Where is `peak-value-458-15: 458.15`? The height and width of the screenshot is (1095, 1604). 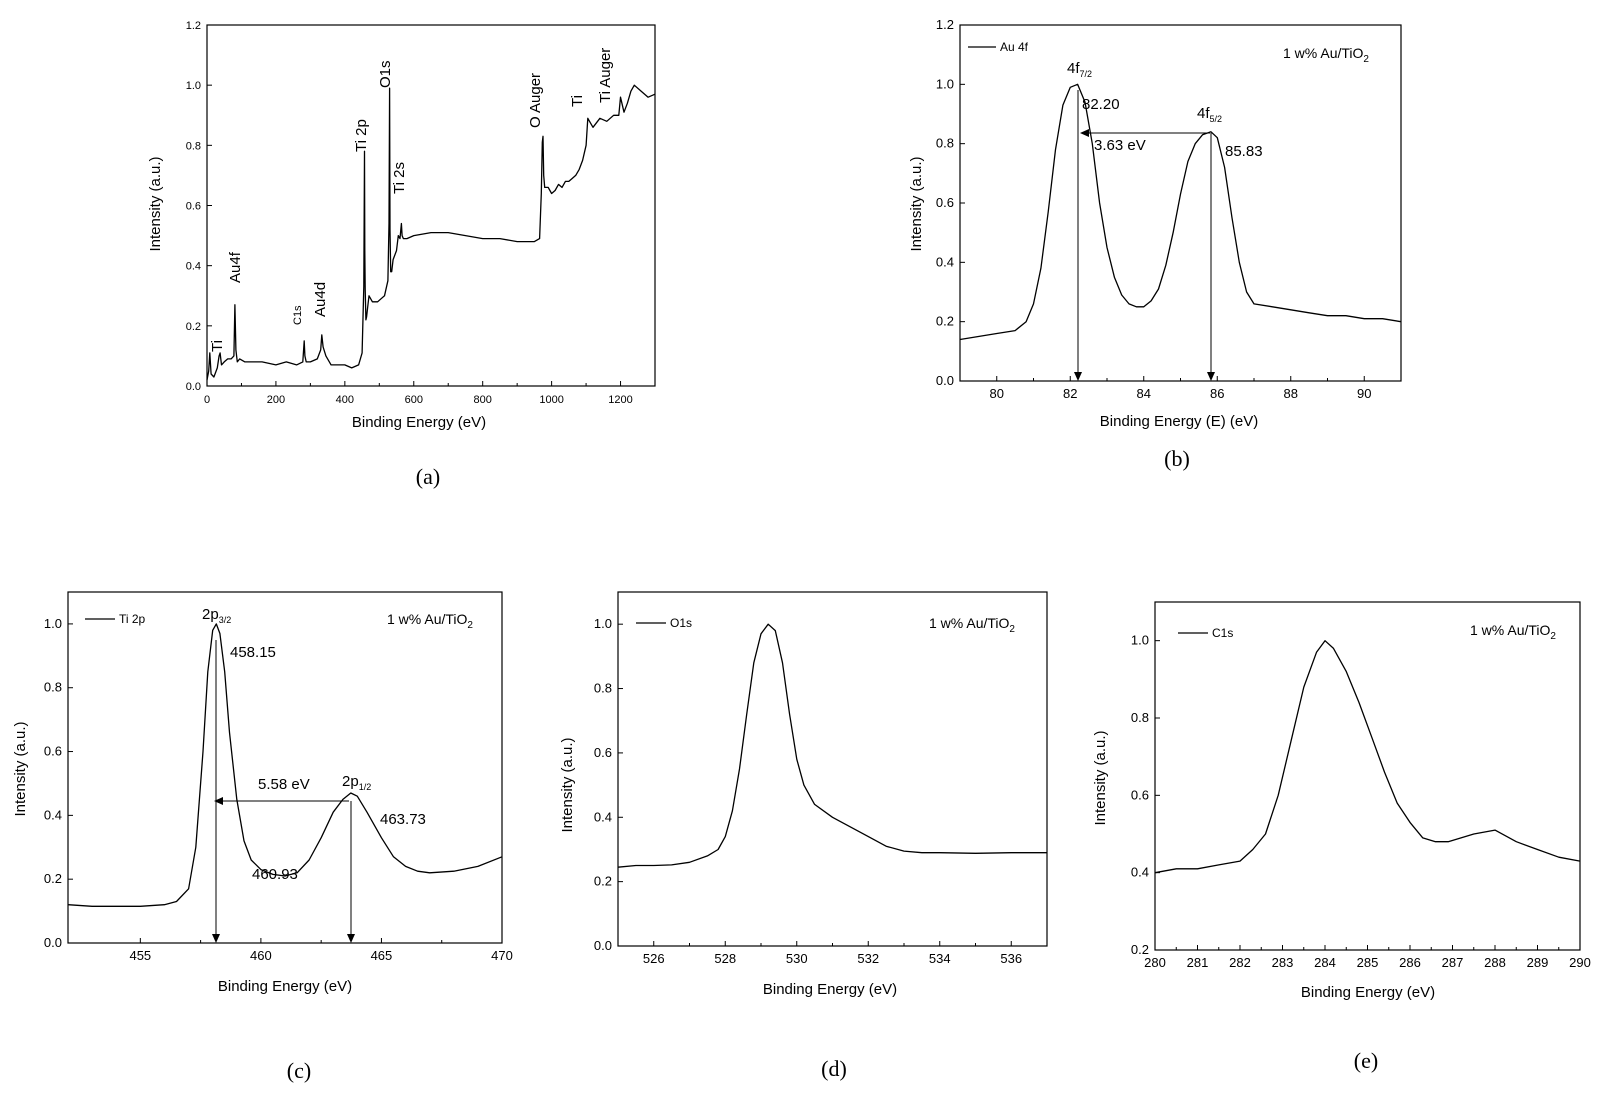 peak-value-458-15: 458.15 is located at coordinates (253, 652).